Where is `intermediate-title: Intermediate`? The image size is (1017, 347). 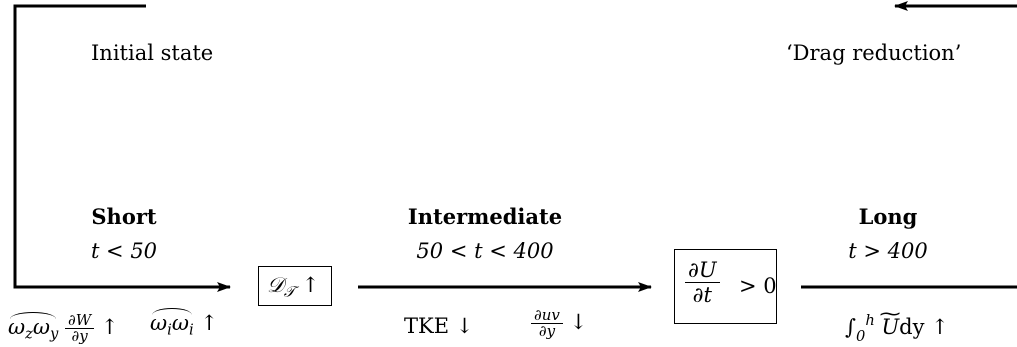
intermediate-title: Intermediate is located at coordinates (485, 216).